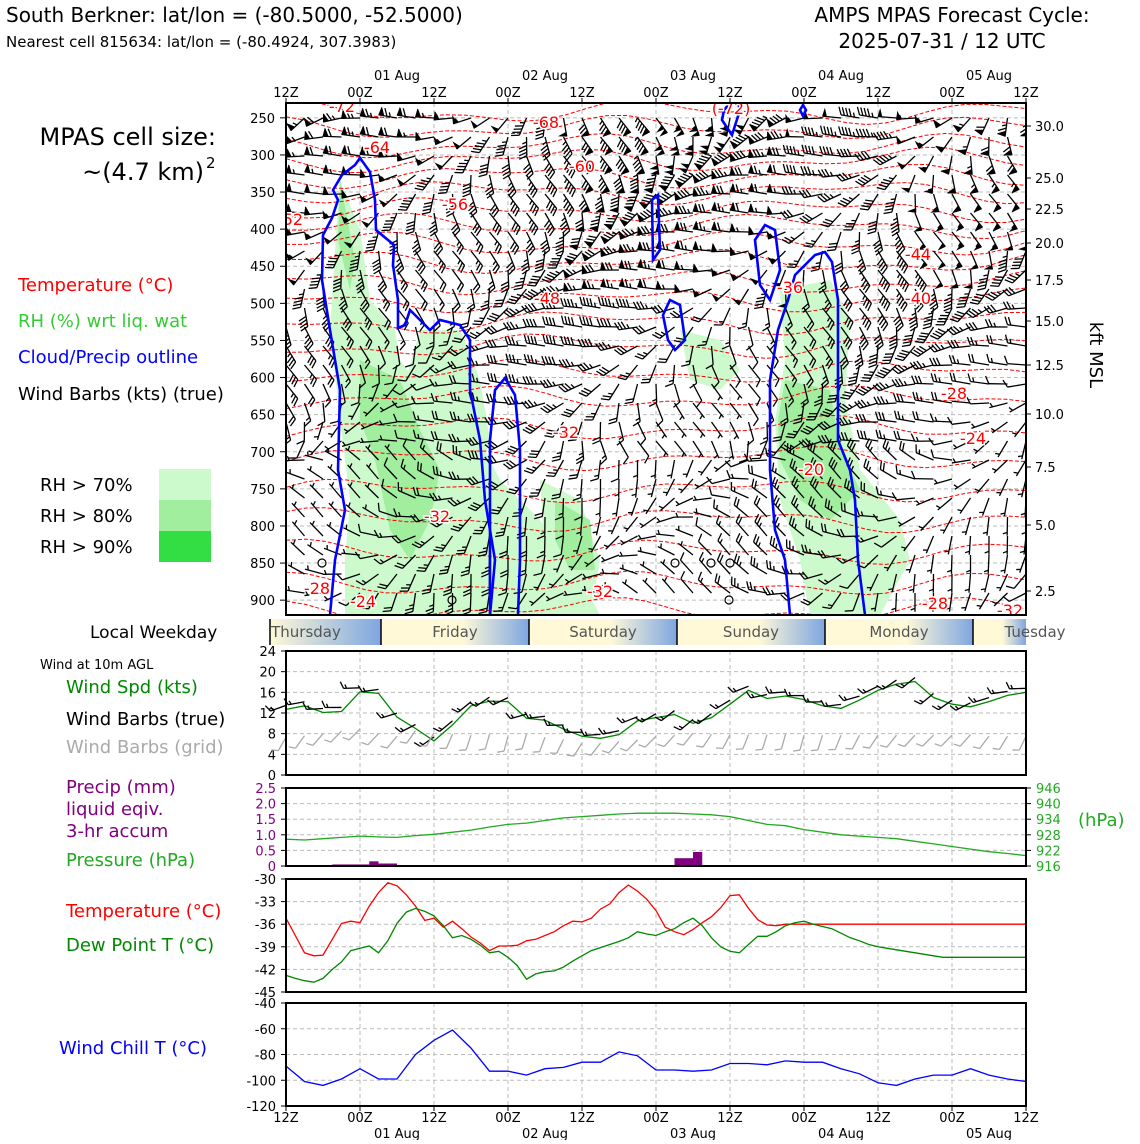  I want to click on cycle-title-line2: 2025-07-31 / 12 UTC, so click(941, 41).